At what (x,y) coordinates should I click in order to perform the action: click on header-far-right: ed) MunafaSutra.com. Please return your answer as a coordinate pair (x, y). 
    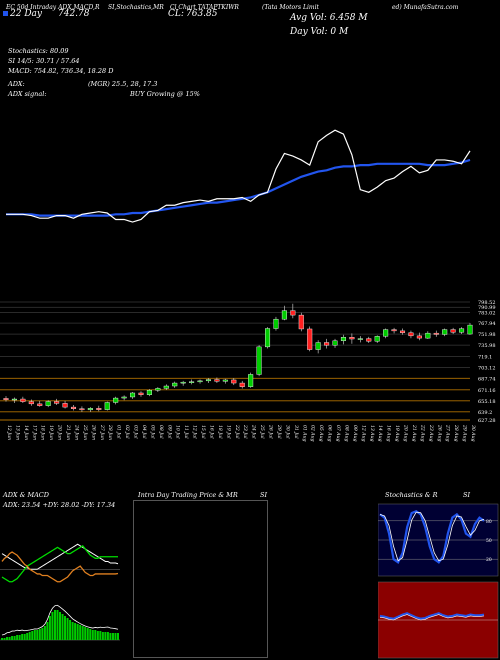
    Looking at the image, I should click on (425, 7).